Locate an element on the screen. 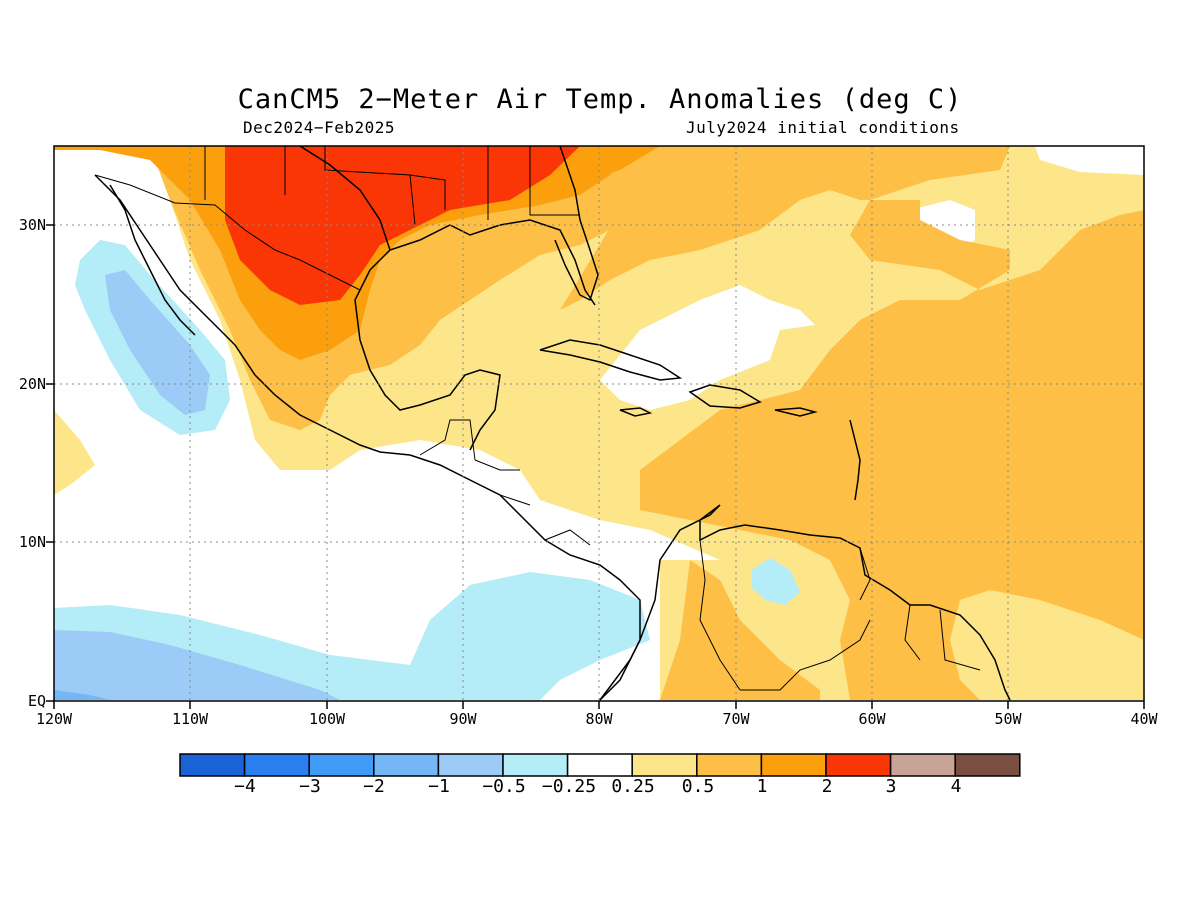  colorbar-label: 3 is located at coordinates (891, 786).